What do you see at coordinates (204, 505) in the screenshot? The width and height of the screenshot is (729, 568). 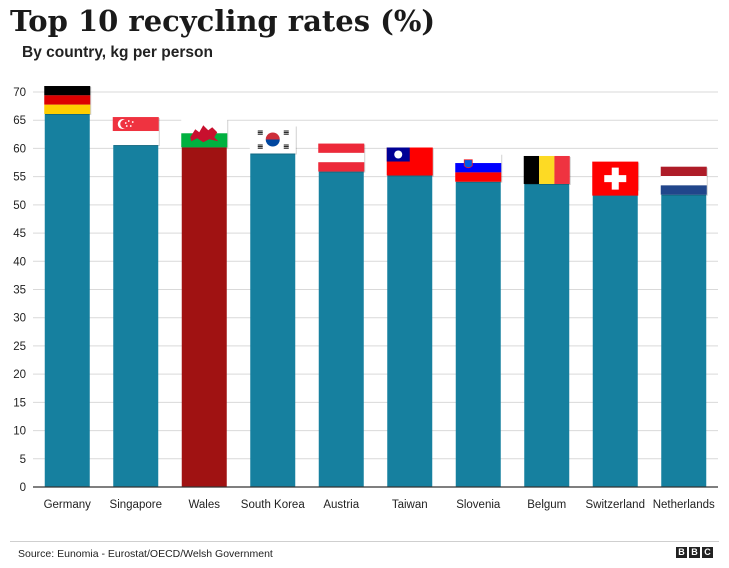 I see `x-tick-label: Wales` at bounding box center [204, 505].